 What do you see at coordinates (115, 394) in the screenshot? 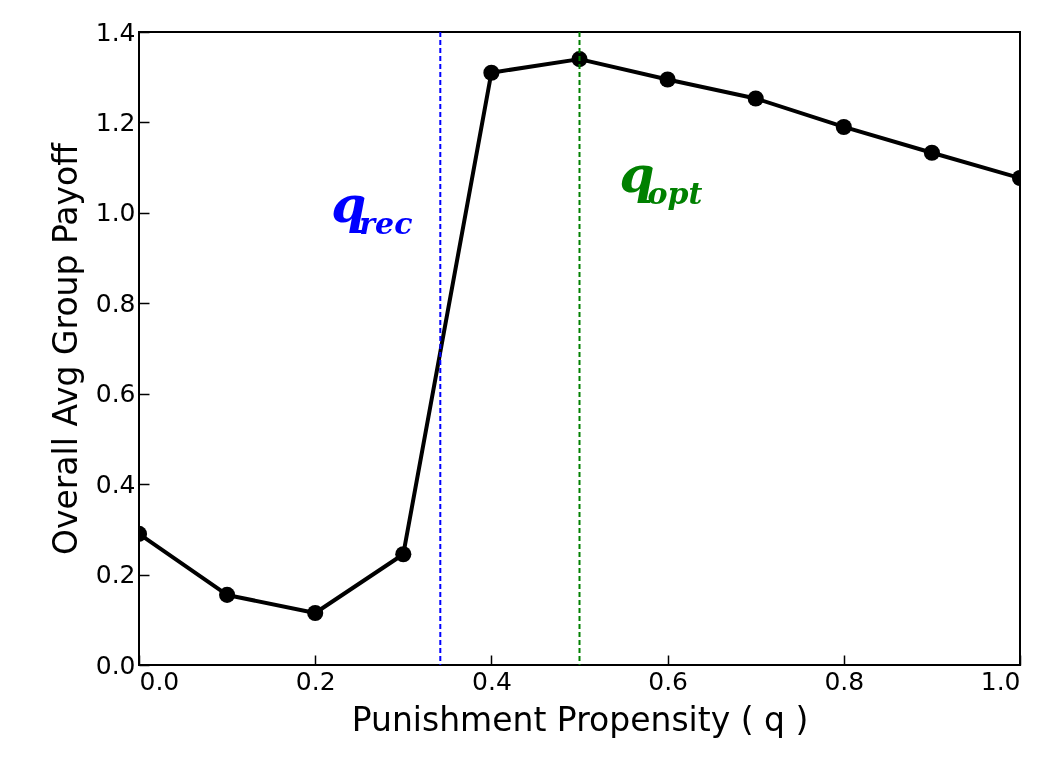
I see `y-tick-label: 0.6` at bounding box center [115, 394].